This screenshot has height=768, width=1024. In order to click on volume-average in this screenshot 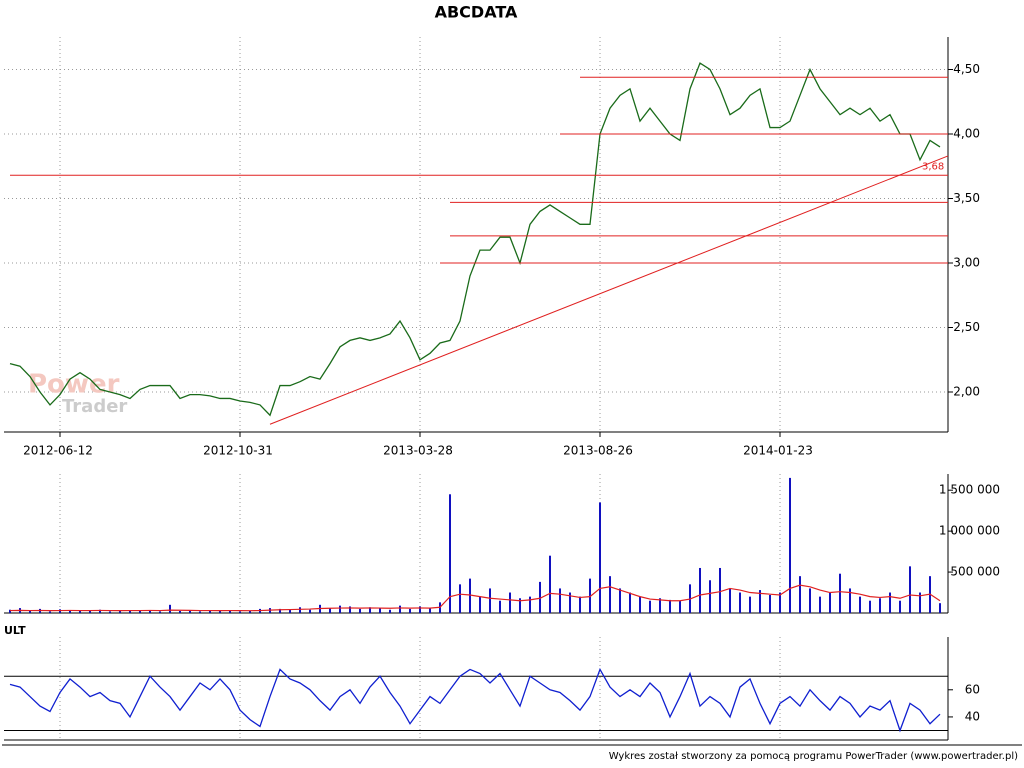, I will do `click(475, 598)`.